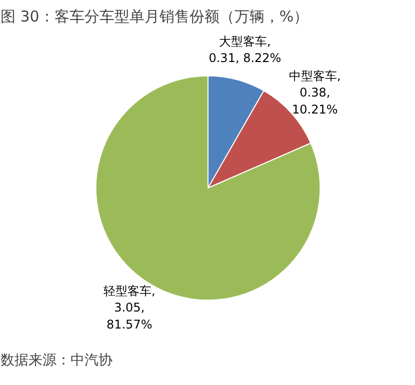 This screenshot has width=415, height=385. Describe the element at coordinates (315, 92) in the screenshot. I see `slice-label: 中型客车, 0.38, 10.21%` at that location.